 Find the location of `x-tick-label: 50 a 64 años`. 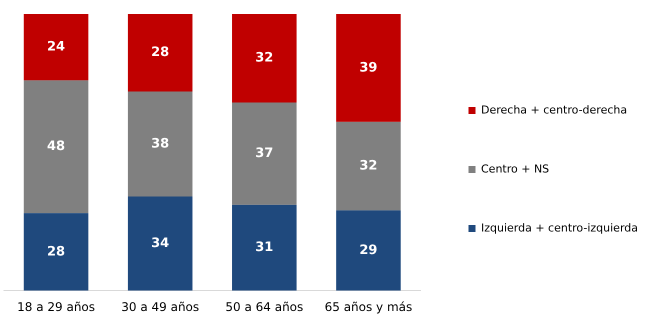

x-tick-label: 50 a 64 años is located at coordinates (264, 307).